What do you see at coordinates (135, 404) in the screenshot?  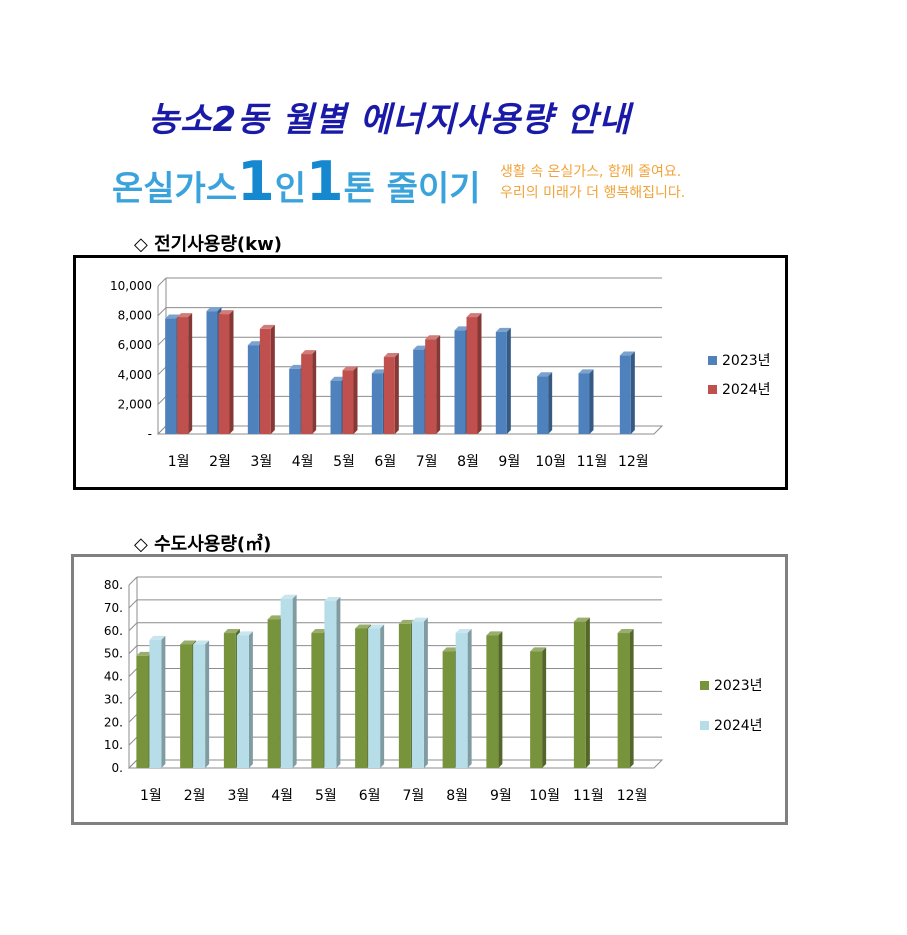 I see `electricity-y-tick-label: 2,000` at bounding box center [135, 404].